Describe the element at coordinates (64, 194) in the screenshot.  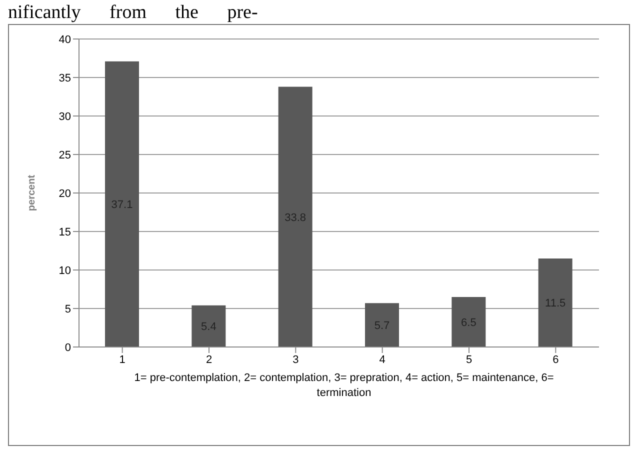
I see `y-tick-label: 20` at that location.